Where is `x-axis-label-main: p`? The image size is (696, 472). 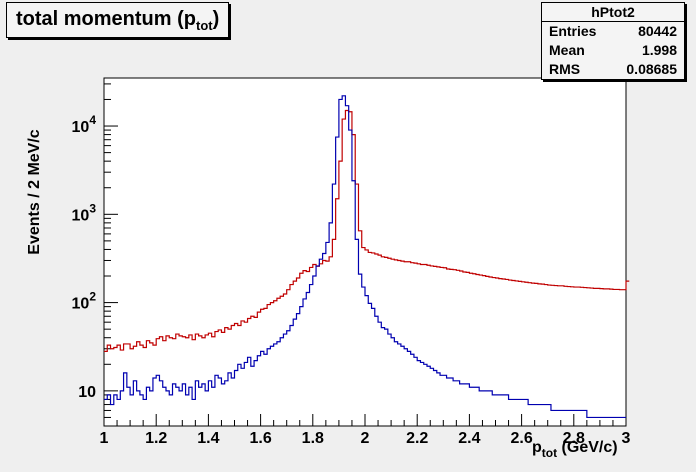
x-axis-label-main: p is located at coordinates (537, 447).